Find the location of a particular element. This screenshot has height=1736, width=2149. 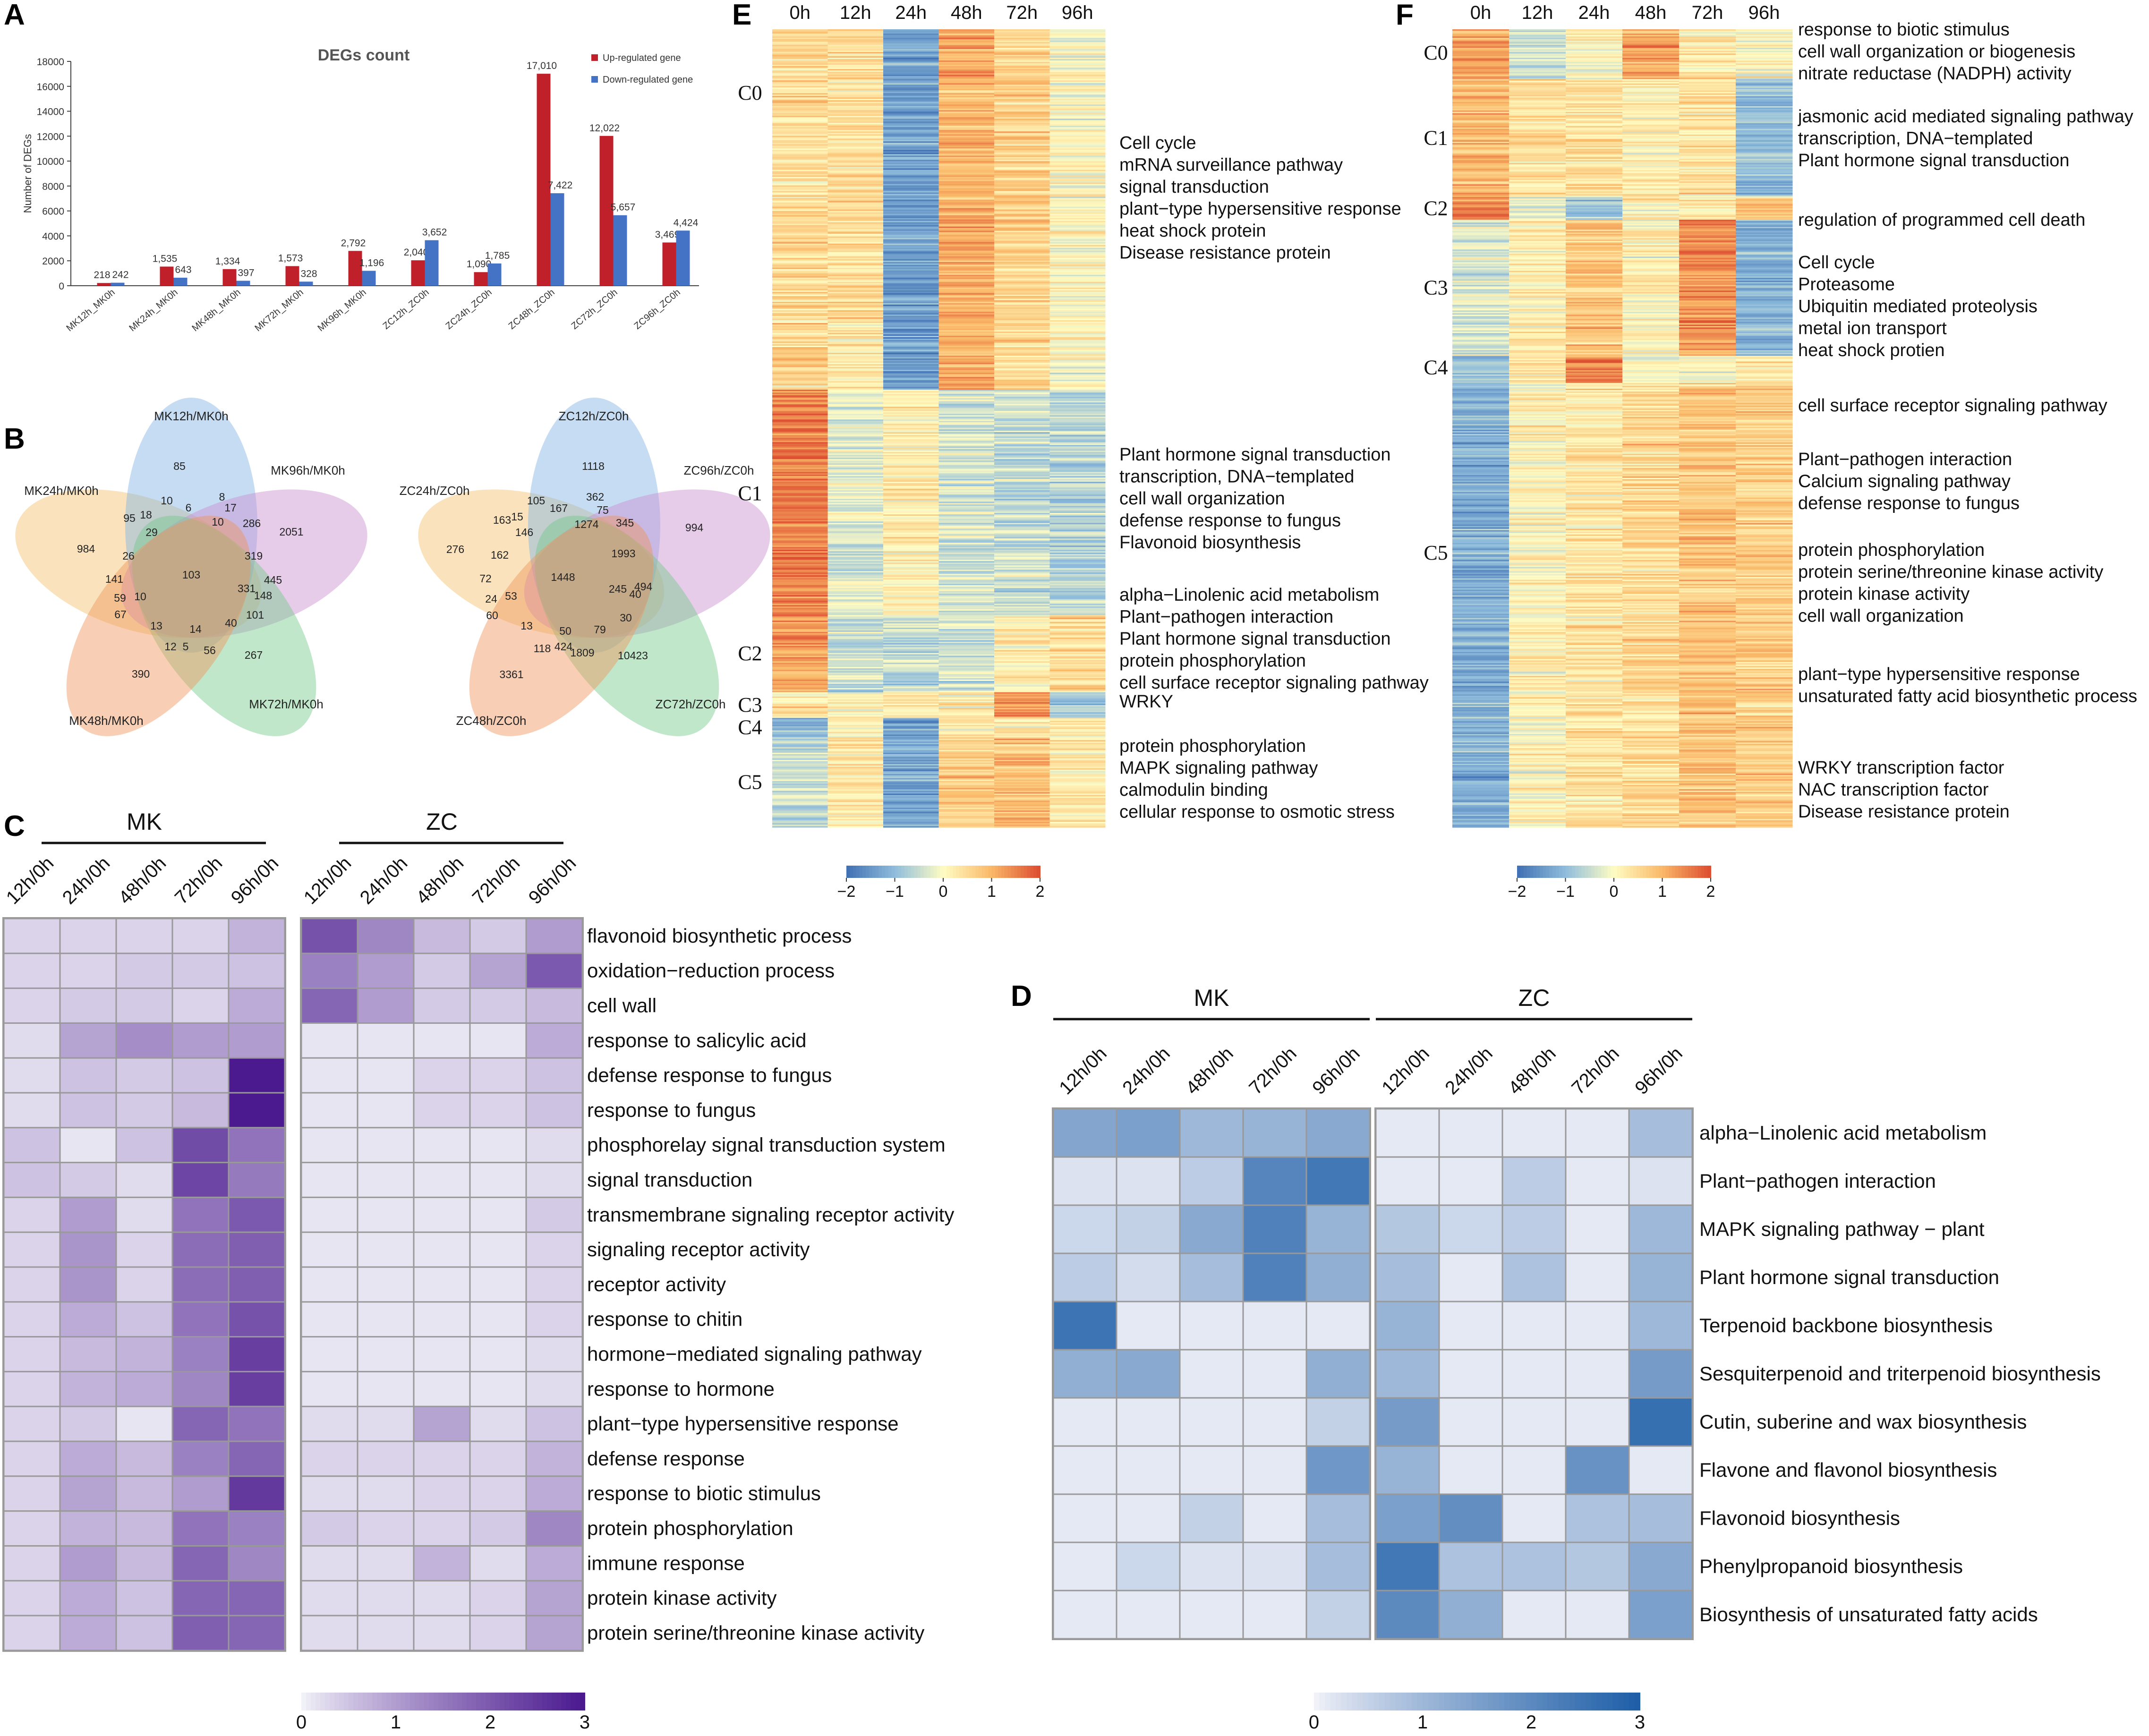

venn-count: 118 is located at coordinates (542, 648).